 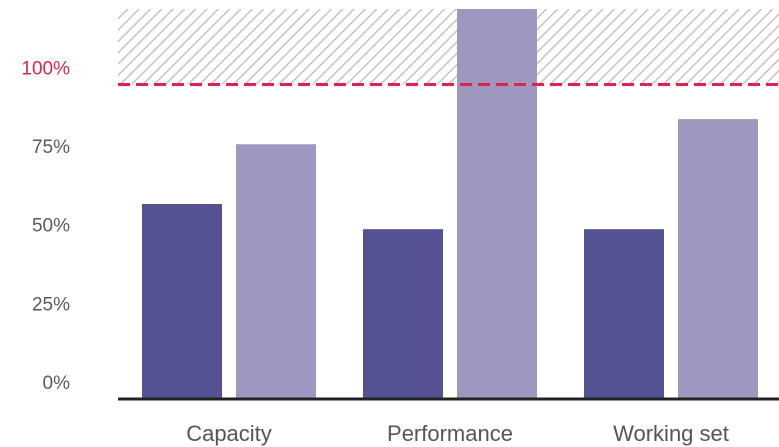 What do you see at coordinates (450, 433) in the screenshot?
I see `x-tick-label: Performance` at bounding box center [450, 433].